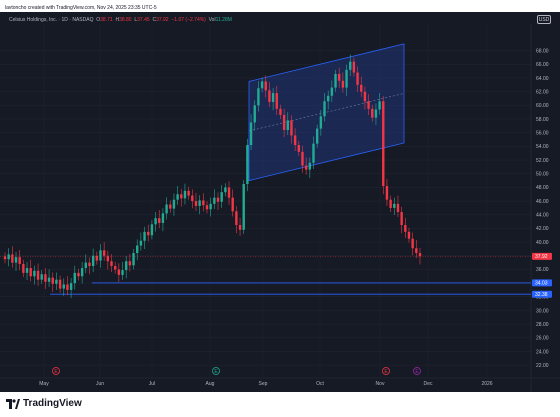 The width and height of the screenshot is (560, 417). What do you see at coordinates (544, 19) in the screenshot?
I see `currency-button: USD` at bounding box center [544, 19].